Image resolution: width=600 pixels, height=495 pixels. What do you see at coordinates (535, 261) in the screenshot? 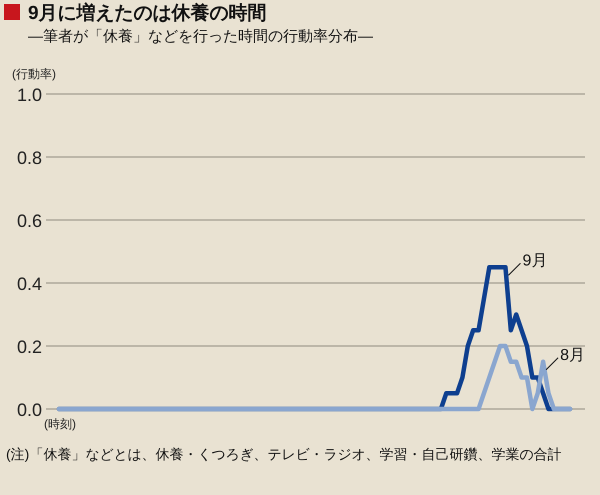
I see `series-label: 9月` at bounding box center [535, 261].